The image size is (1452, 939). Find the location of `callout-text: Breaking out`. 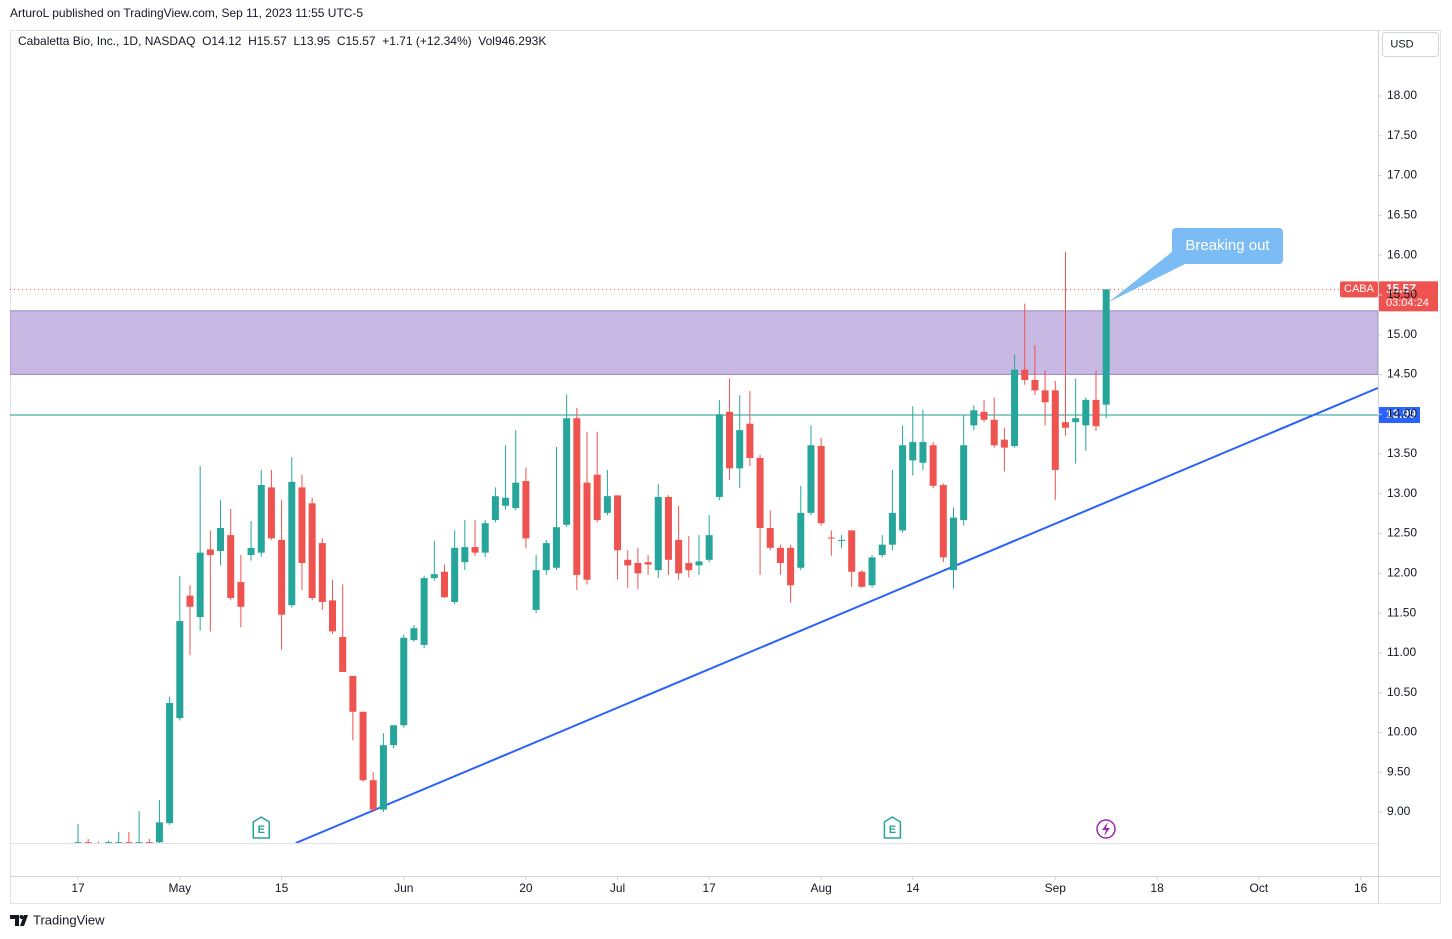

callout-text: Breaking out is located at coordinates (1227, 245).